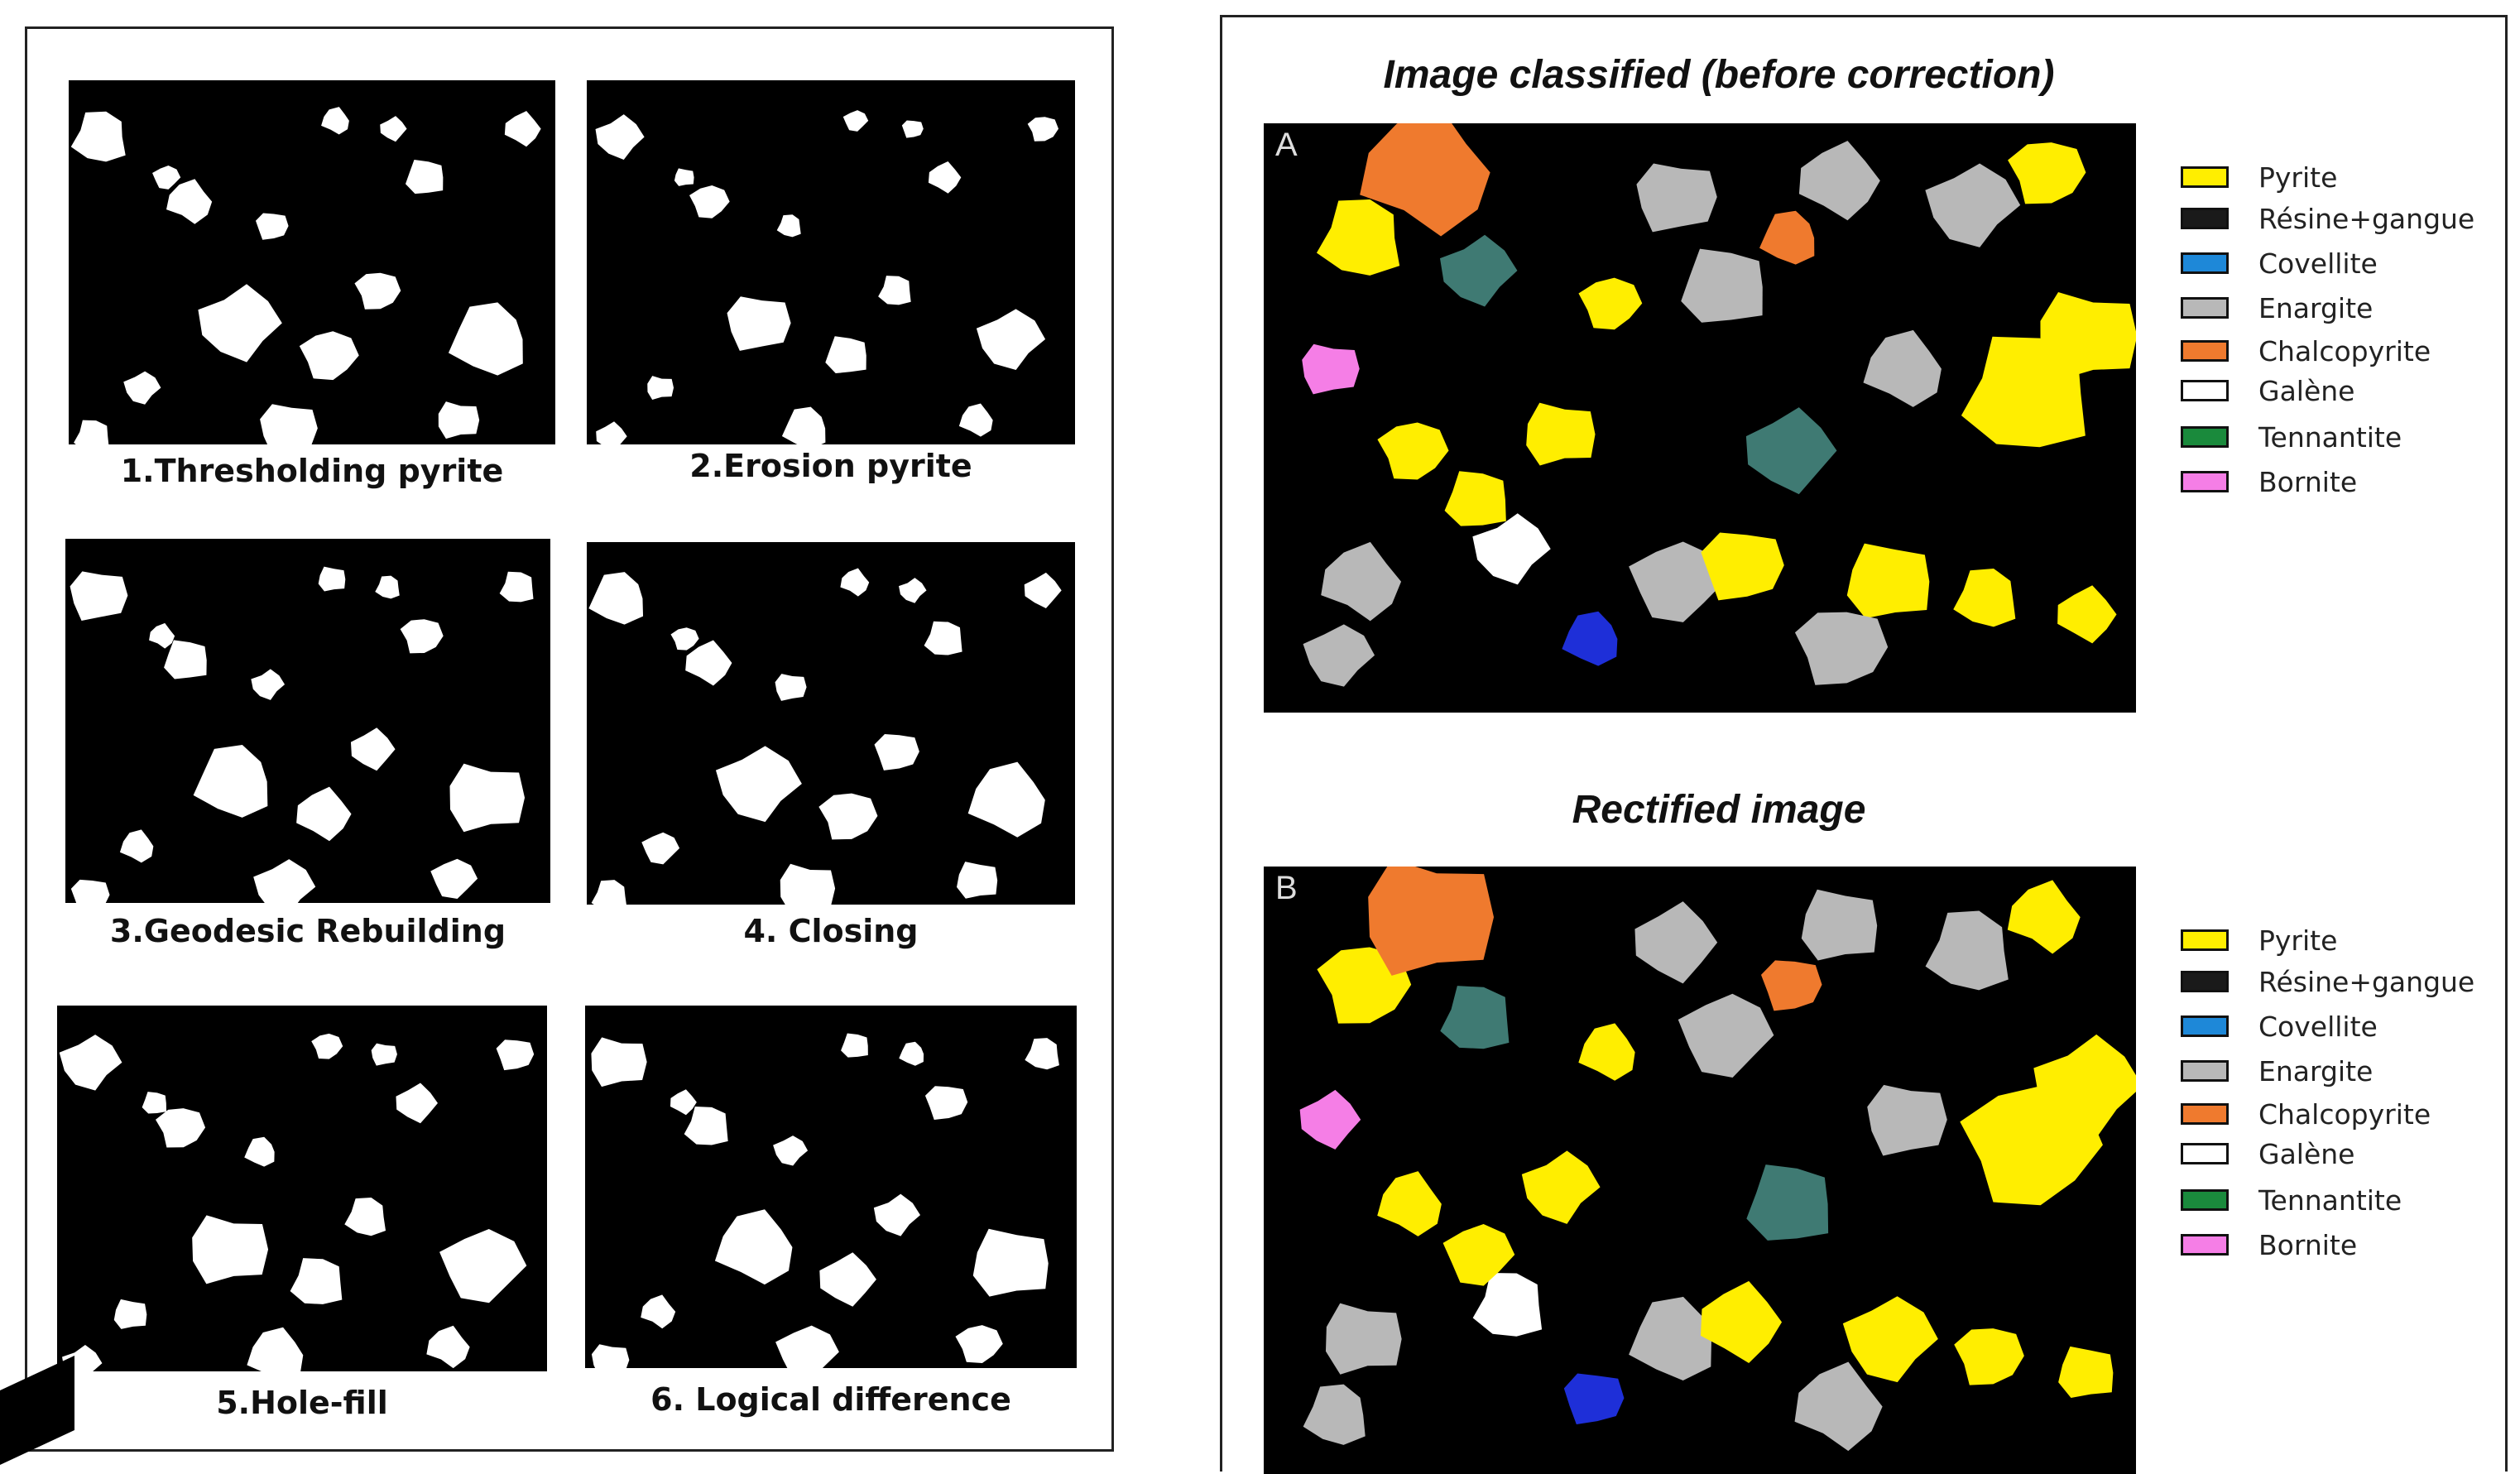 Image resolution: width=2520 pixels, height=1474 pixels. What do you see at coordinates (1286, 888) in the screenshot?
I see `panel-letter-b: B` at bounding box center [1286, 888].